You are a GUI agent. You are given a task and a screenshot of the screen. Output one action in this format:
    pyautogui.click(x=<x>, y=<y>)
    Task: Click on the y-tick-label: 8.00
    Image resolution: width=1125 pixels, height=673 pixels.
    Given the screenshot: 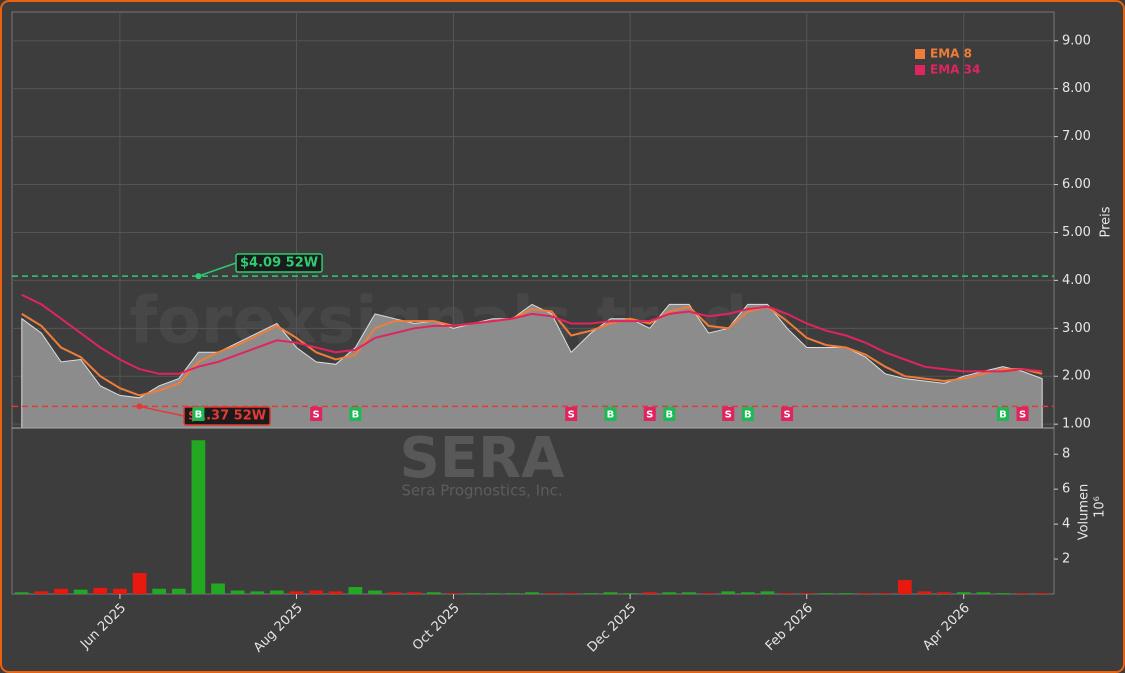 What is the action you would take?
    pyautogui.click(x=1076, y=88)
    